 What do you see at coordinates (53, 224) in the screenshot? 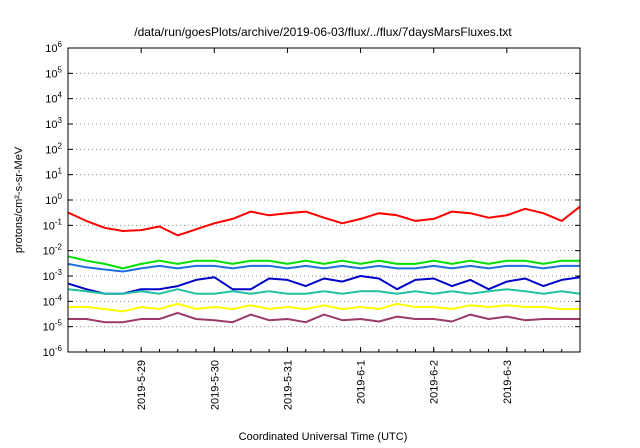
I see `y-tick-label: 10⁻¹` at bounding box center [53, 224].